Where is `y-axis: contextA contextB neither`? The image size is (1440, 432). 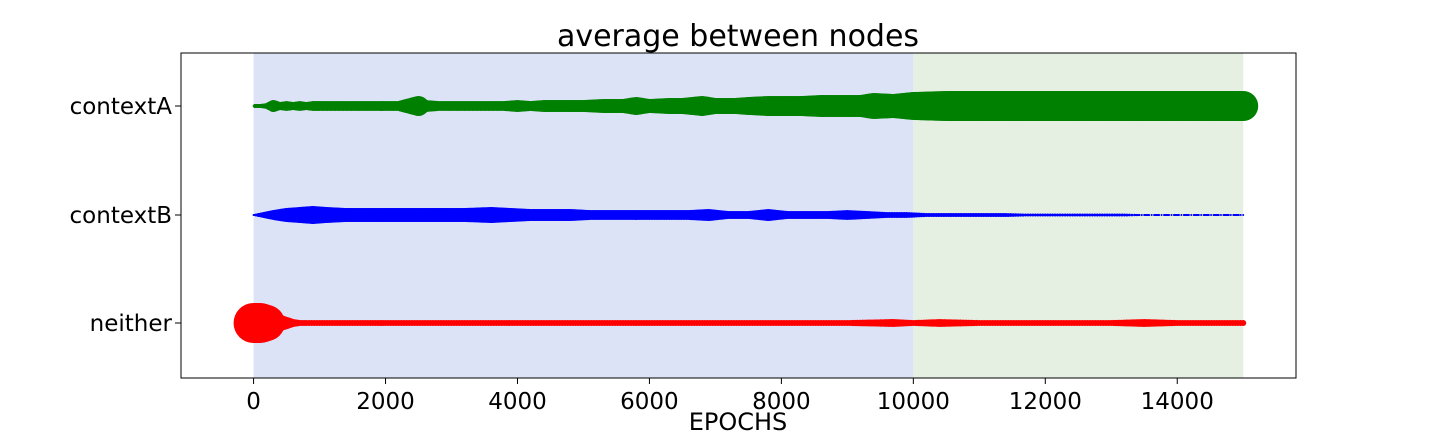 y-axis: contextA contextB neither is located at coordinates (125, 215).